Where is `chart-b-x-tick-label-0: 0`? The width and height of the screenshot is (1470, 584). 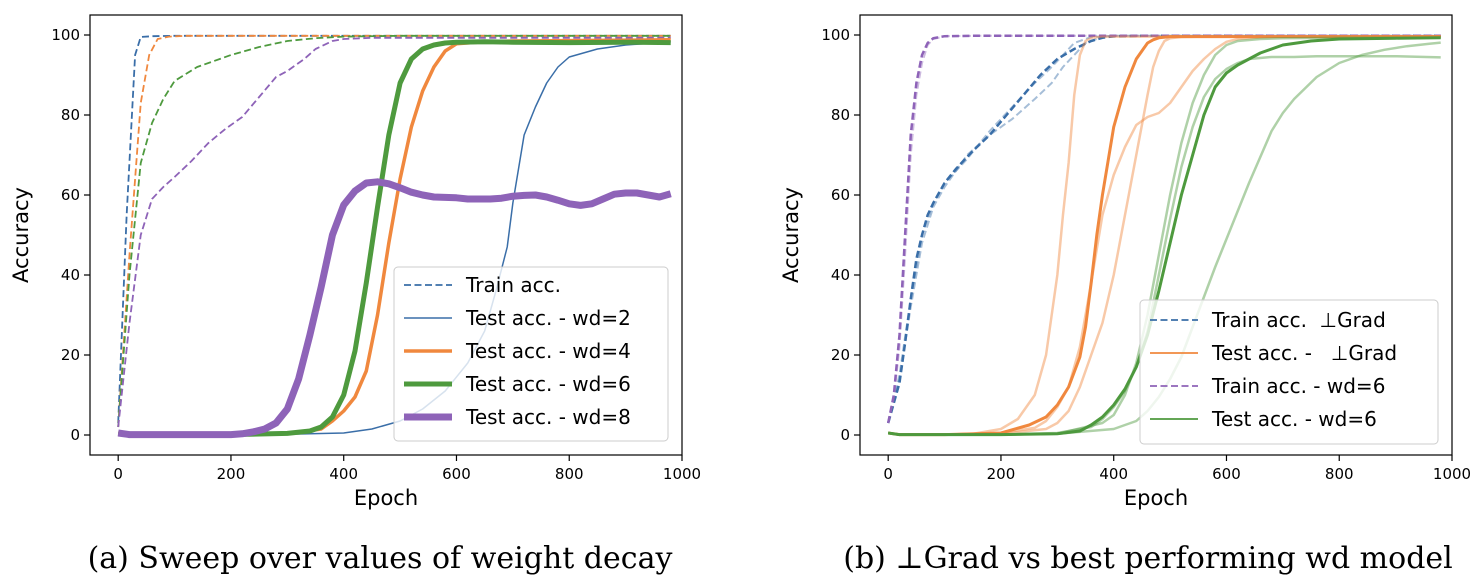 chart-b-x-tick-label-0: 0 is located at coordinates (888, 474).